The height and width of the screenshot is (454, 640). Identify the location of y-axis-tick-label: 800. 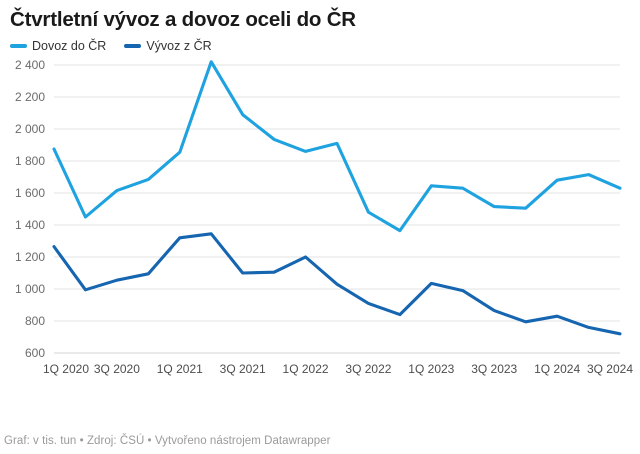
(35, 321).